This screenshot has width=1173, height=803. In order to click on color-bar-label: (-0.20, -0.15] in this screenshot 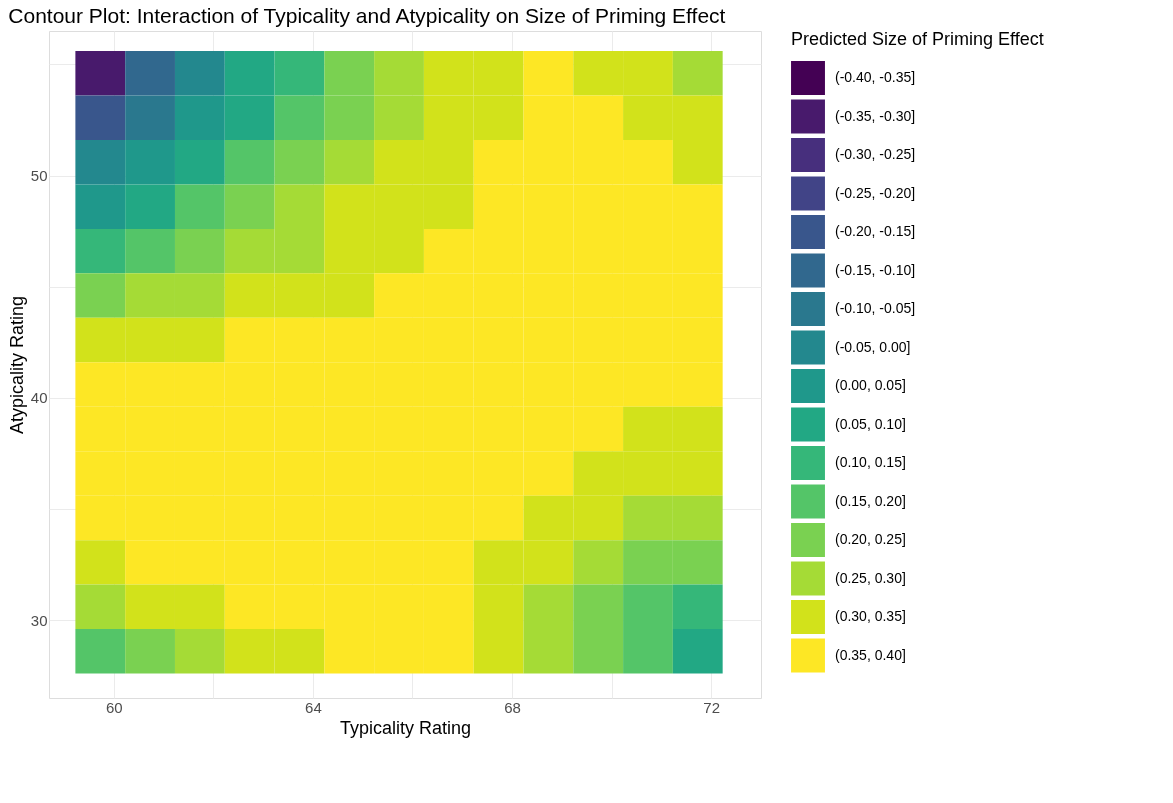, I will do `click(875, 231)`.